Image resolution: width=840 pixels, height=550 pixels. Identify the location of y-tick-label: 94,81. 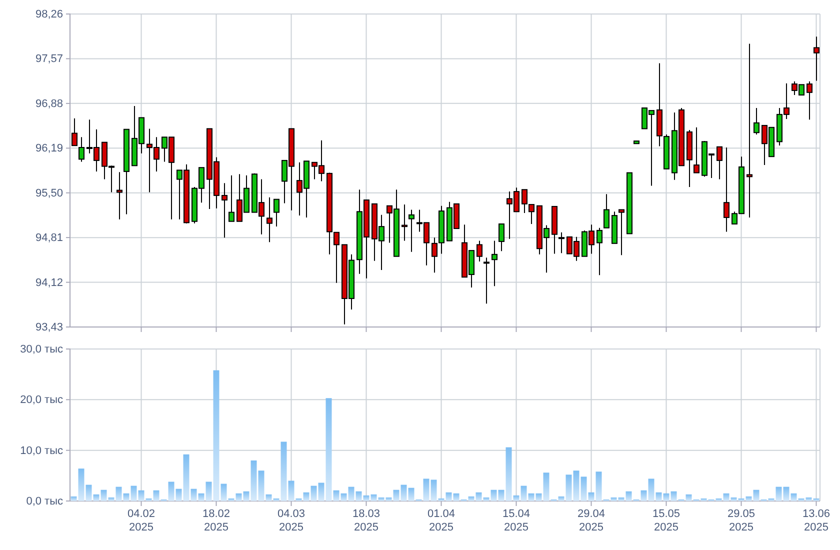
(49, 238).